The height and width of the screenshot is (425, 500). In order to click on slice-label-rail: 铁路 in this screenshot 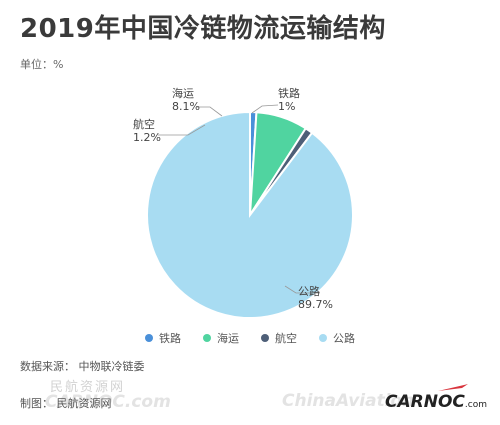, I will do `click(289, 93)`.